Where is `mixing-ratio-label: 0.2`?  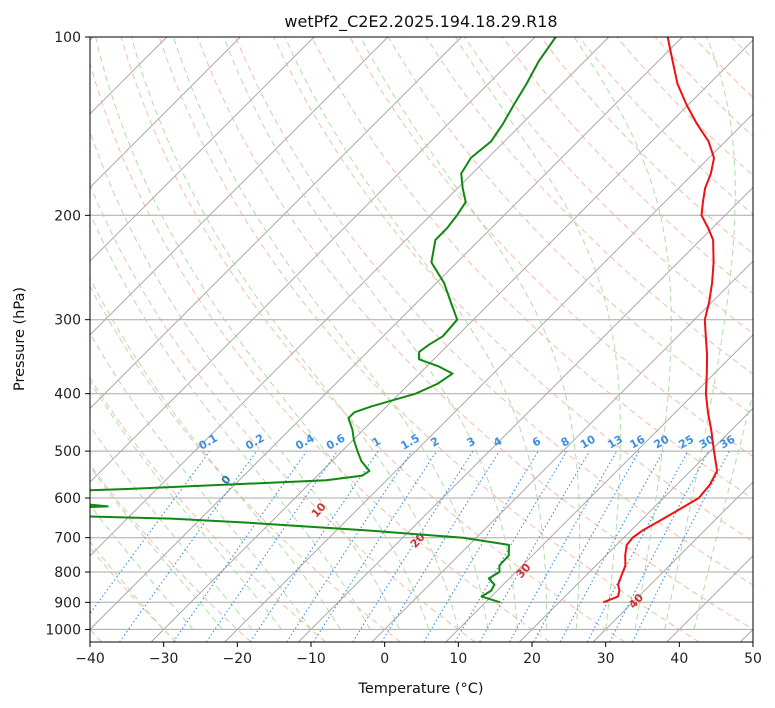
mixing-ratio-label: 0.2 is located at coordinates (254, 442).